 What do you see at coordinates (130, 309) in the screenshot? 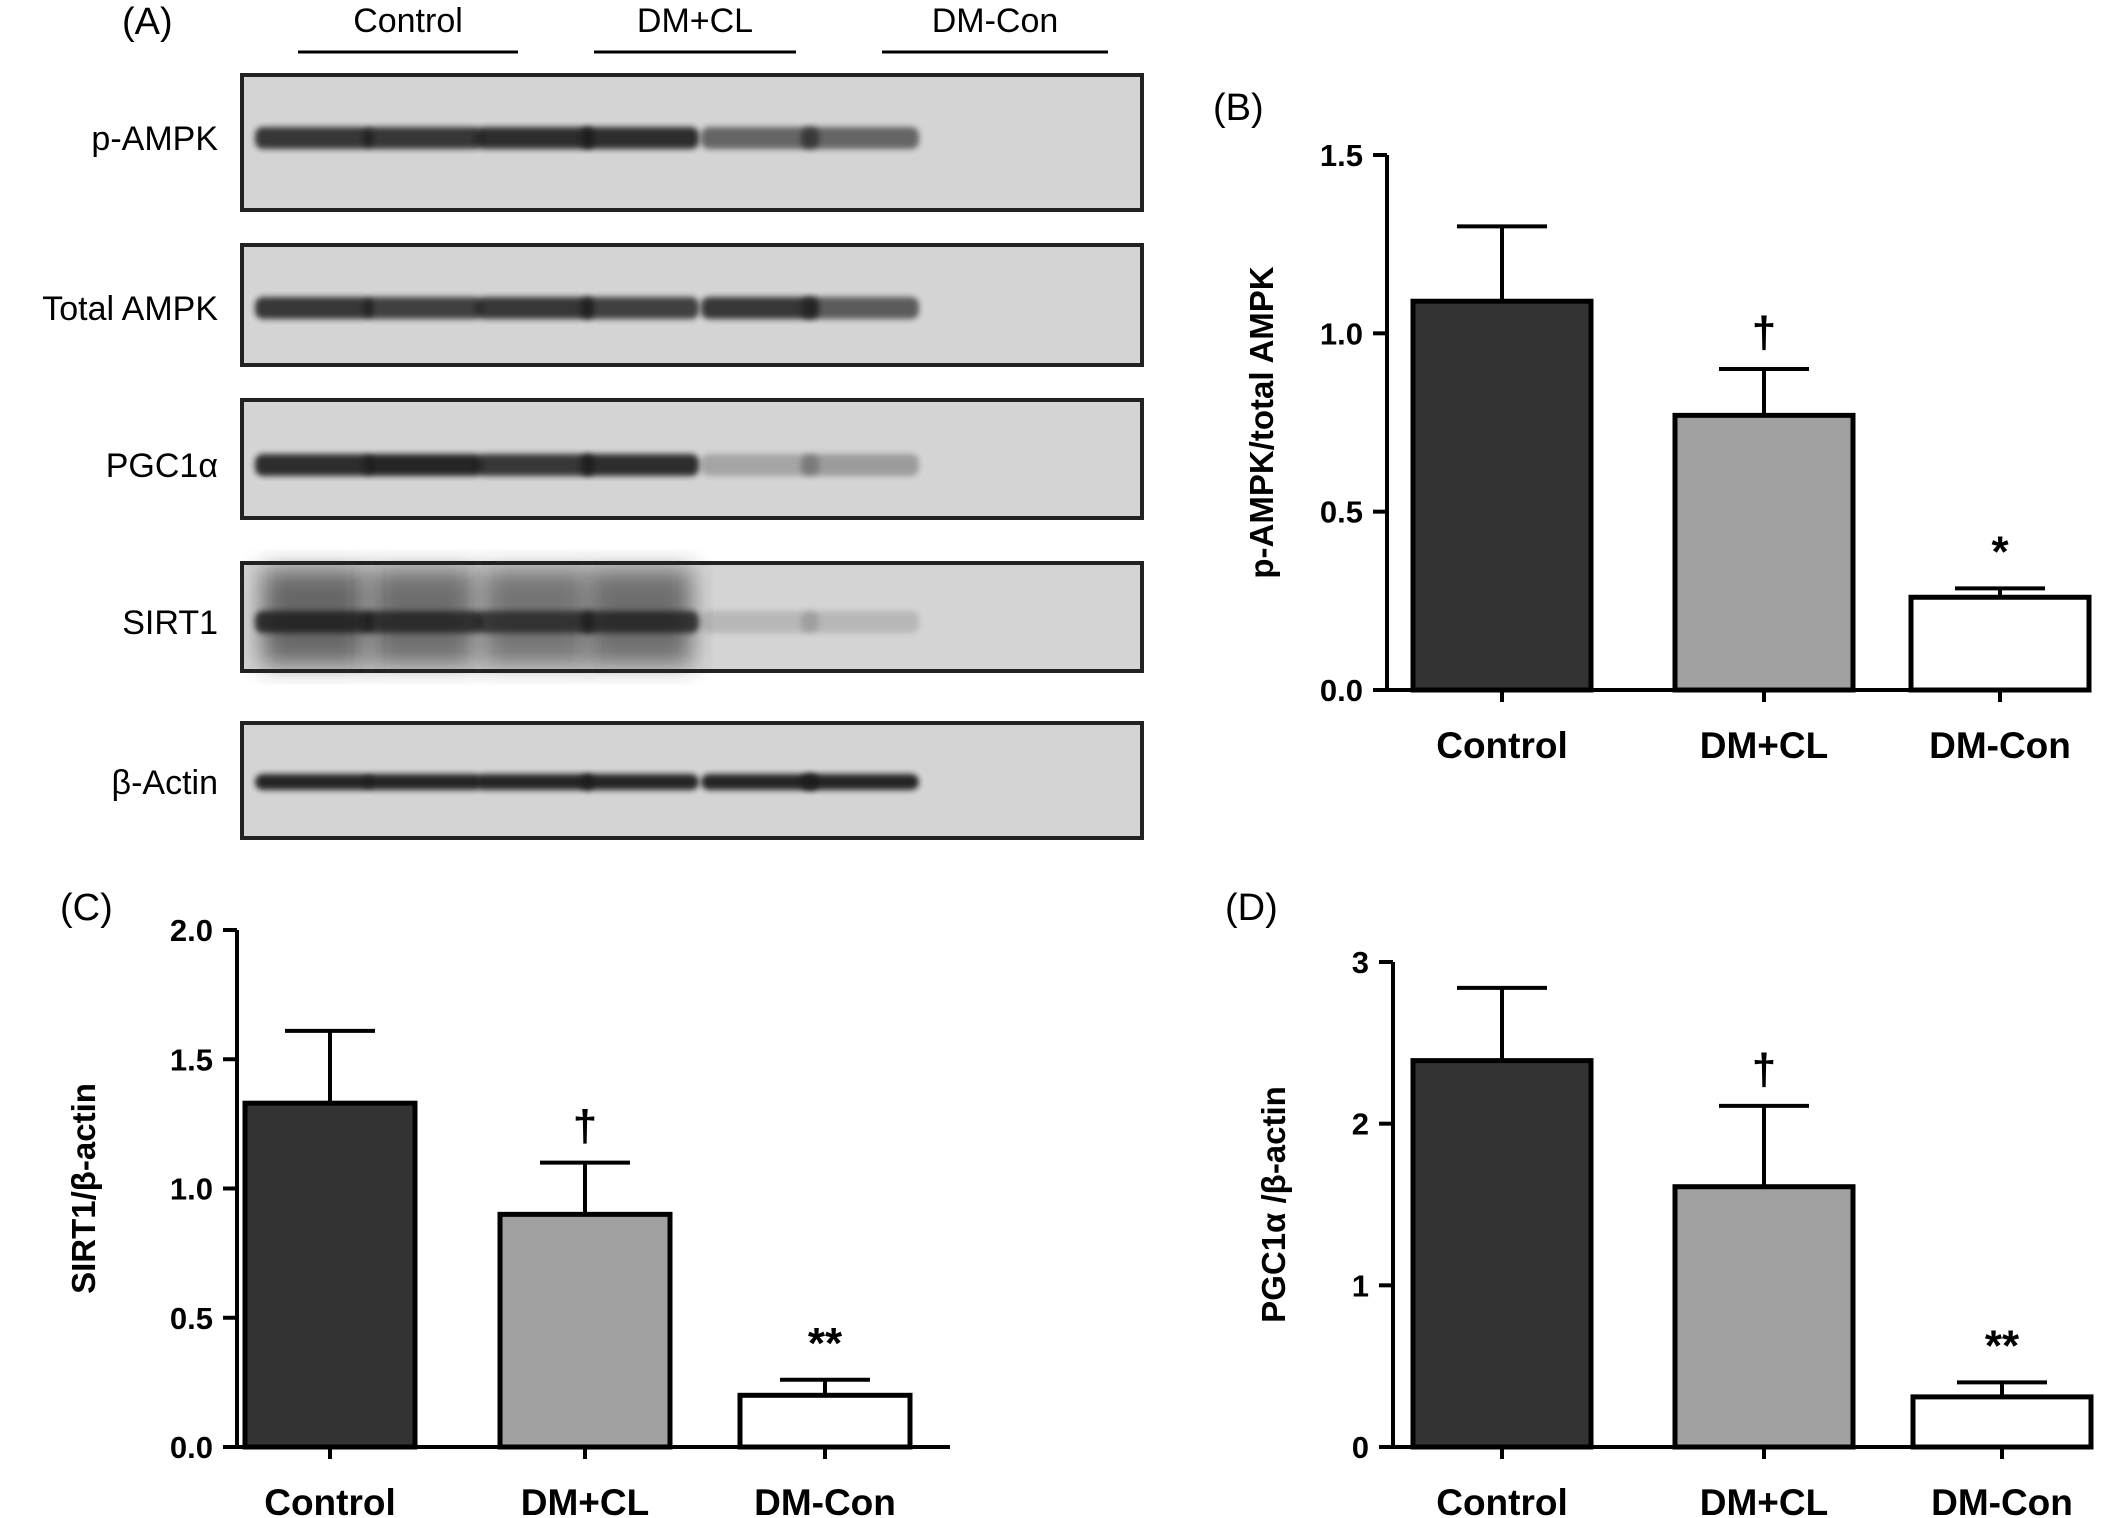
I see `blot-label: Total AMPK` at bounding box center [130, 309].